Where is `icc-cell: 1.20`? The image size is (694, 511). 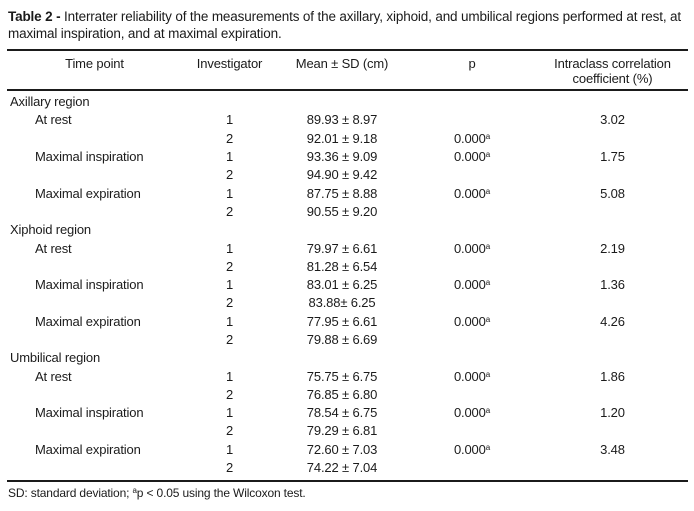
icc-cell: 1.20 is located at coordinates (612, 413).